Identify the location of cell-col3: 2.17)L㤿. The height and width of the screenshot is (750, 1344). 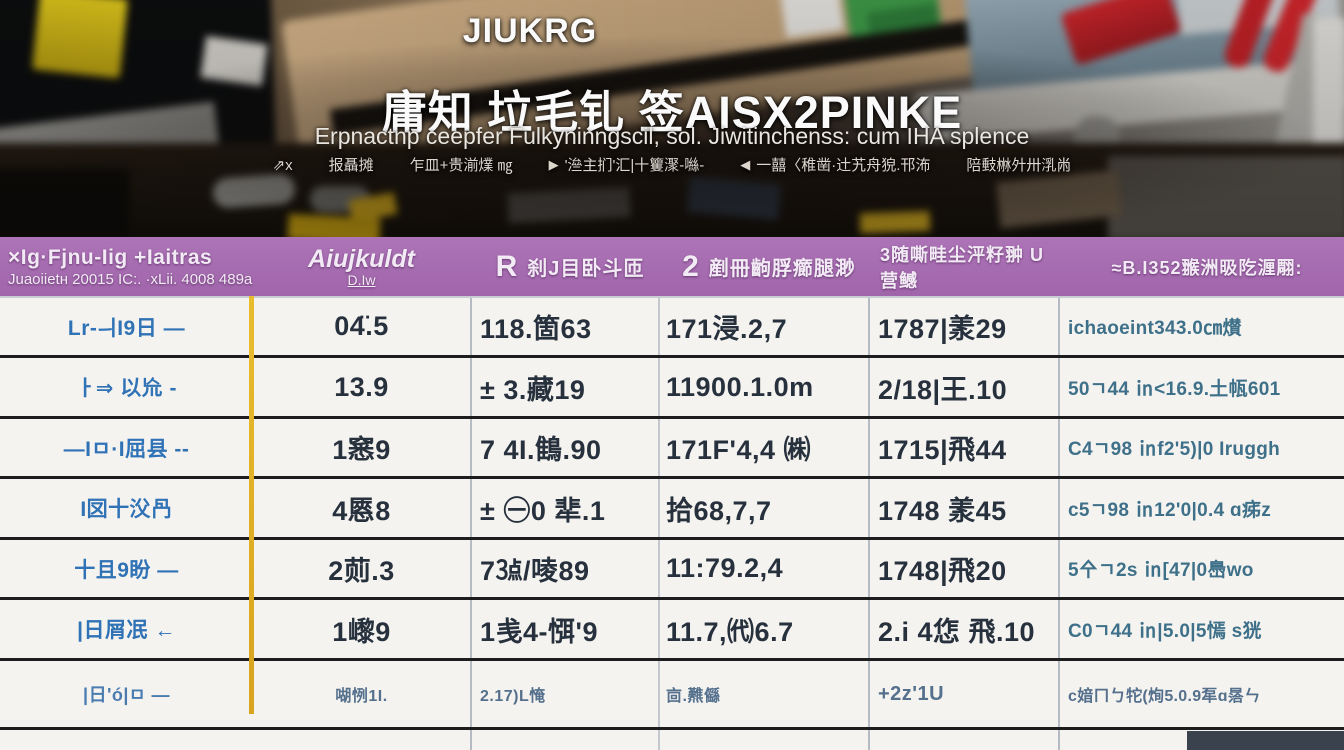
(564, 694).